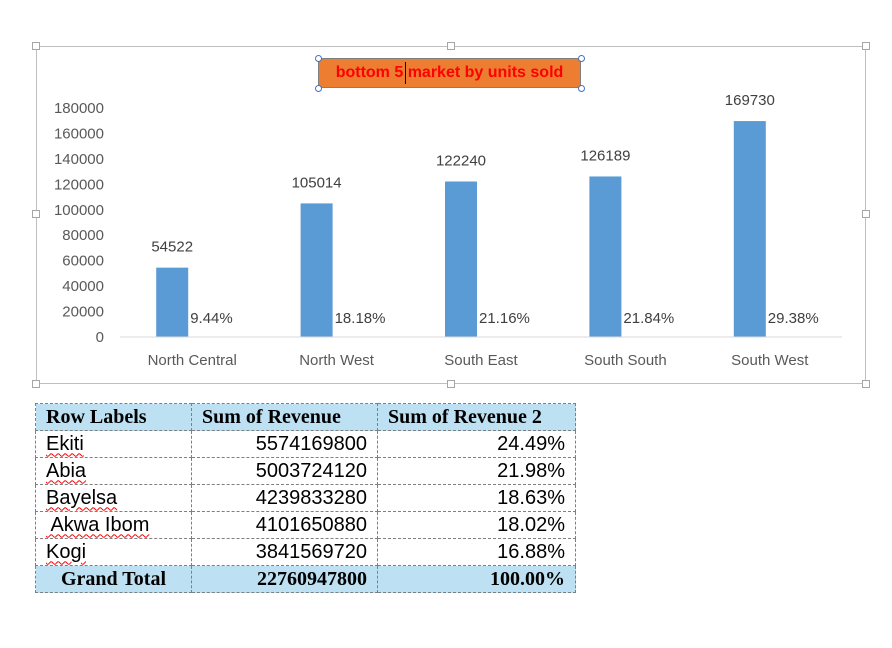 The width and height of the screenshot is (892, 648). I want to click on table-row: Bayelsa 4239833280 18.63%, so click(305, 498).